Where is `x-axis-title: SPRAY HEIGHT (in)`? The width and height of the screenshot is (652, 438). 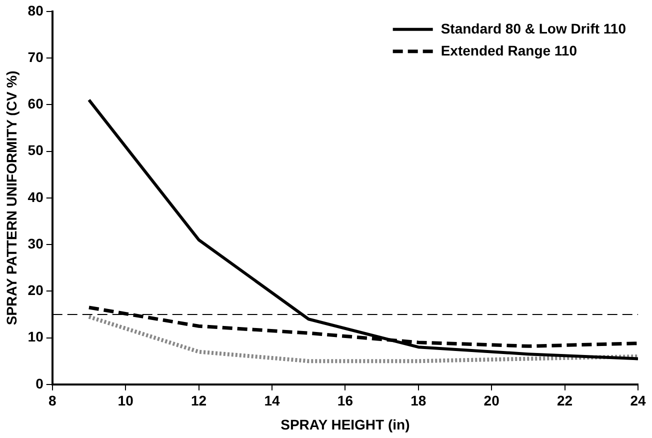 x-axis-title: SPRAY HEIGHT (in) is located at coordinates (345, 424).